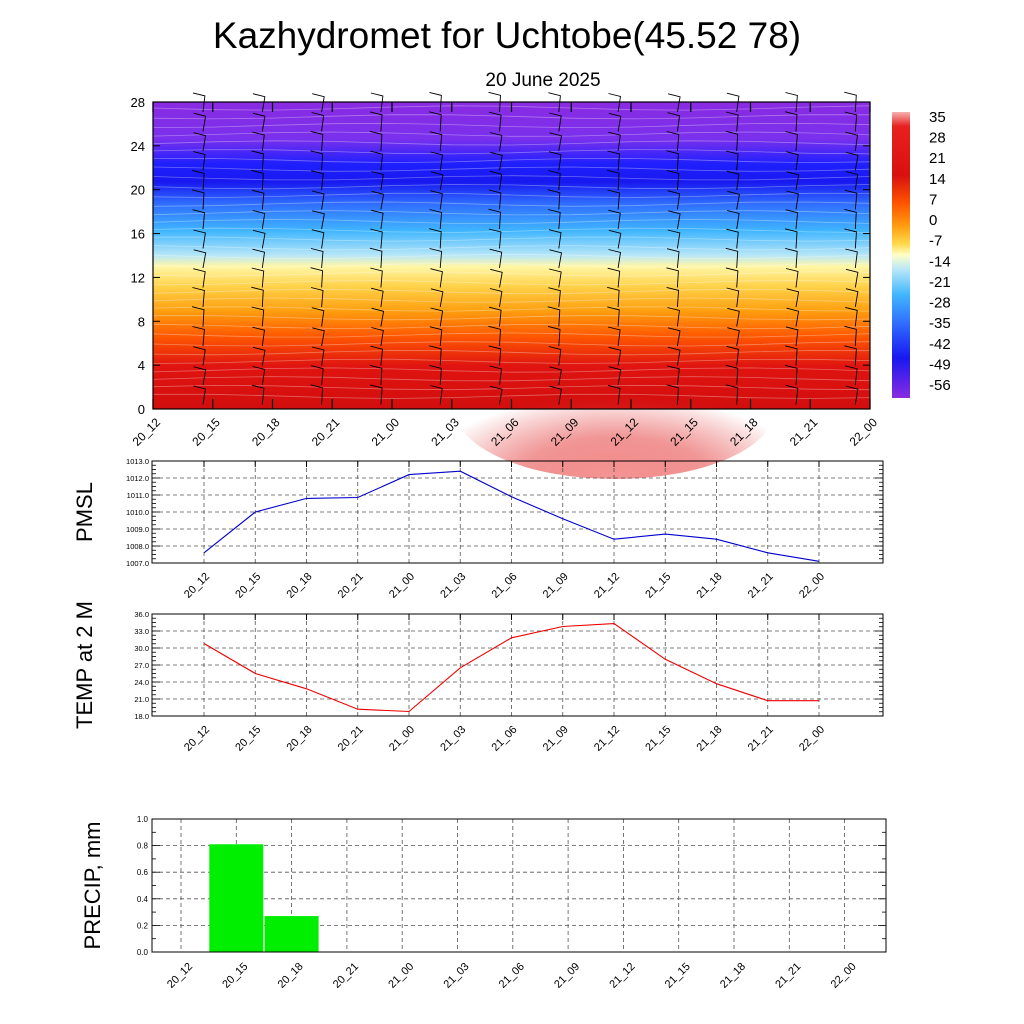 The width and height of the screenshot is (1024, 1024). What do you see at coordinates (921, 253) in the screenshot?
I see `colorbar: 35 28 21 14 7 0 -7 -14 -21 -28 -35 -42 -49 -56` at bounding box center [921, 253].